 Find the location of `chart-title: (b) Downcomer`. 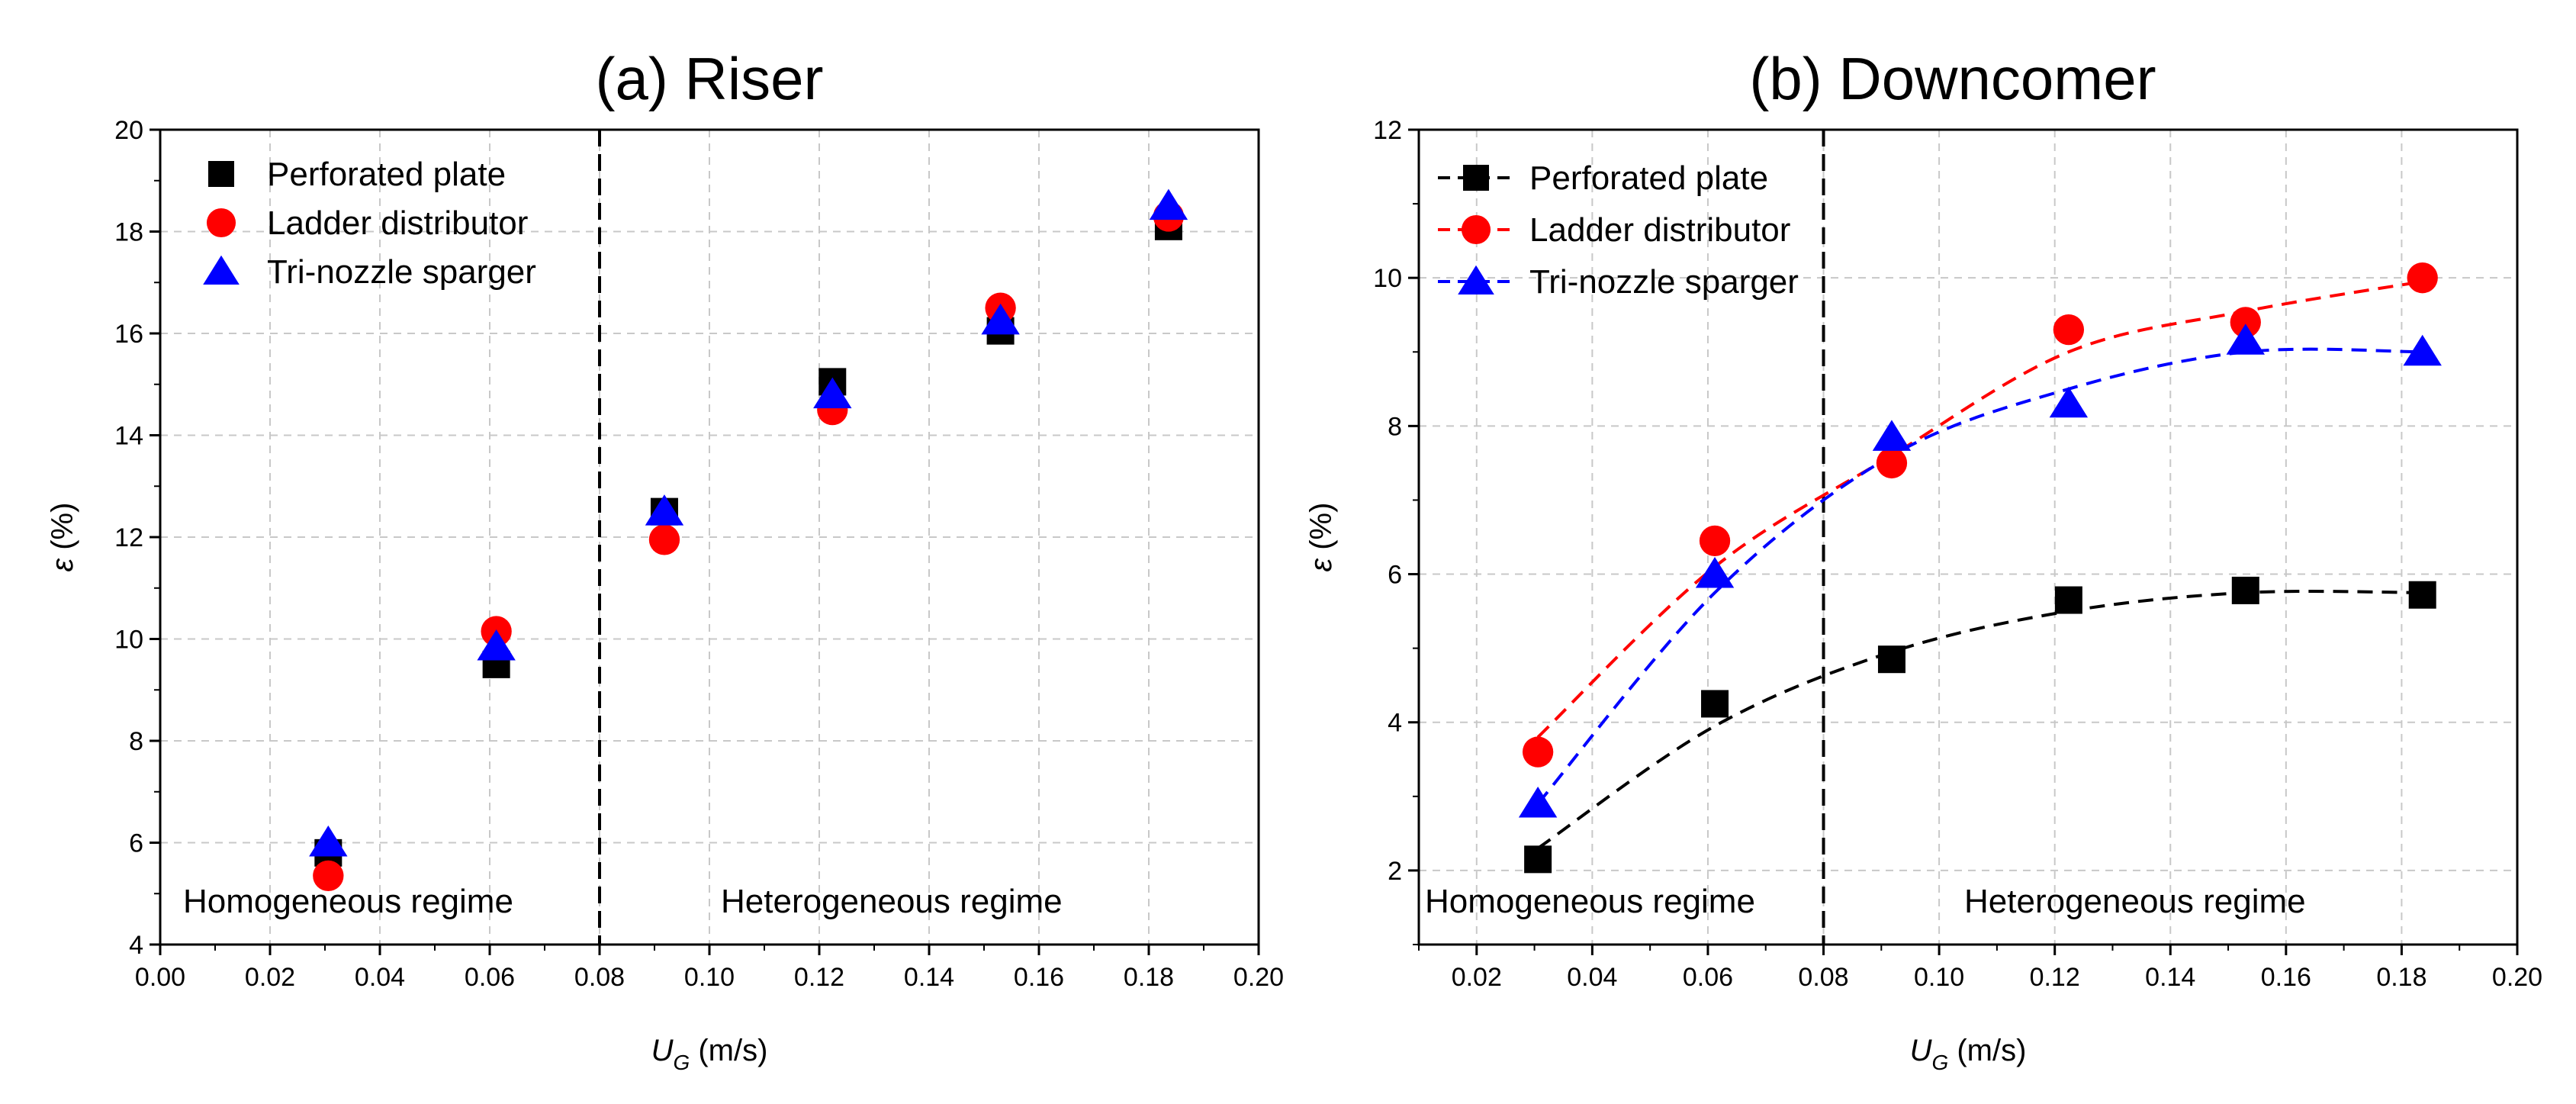

chart-title: (b) Downcomer is located at coordinates (1953, 79).